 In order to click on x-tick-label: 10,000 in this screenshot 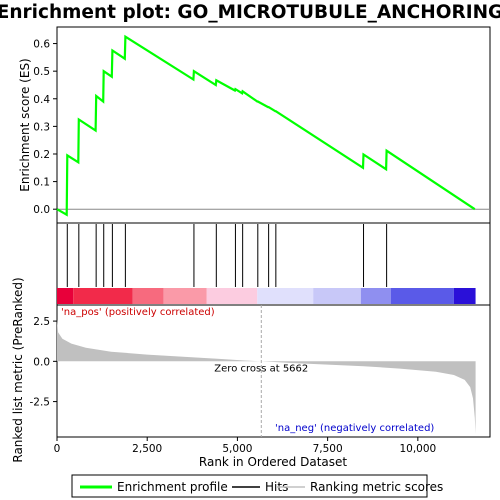, I will do `click(417, 449)`.